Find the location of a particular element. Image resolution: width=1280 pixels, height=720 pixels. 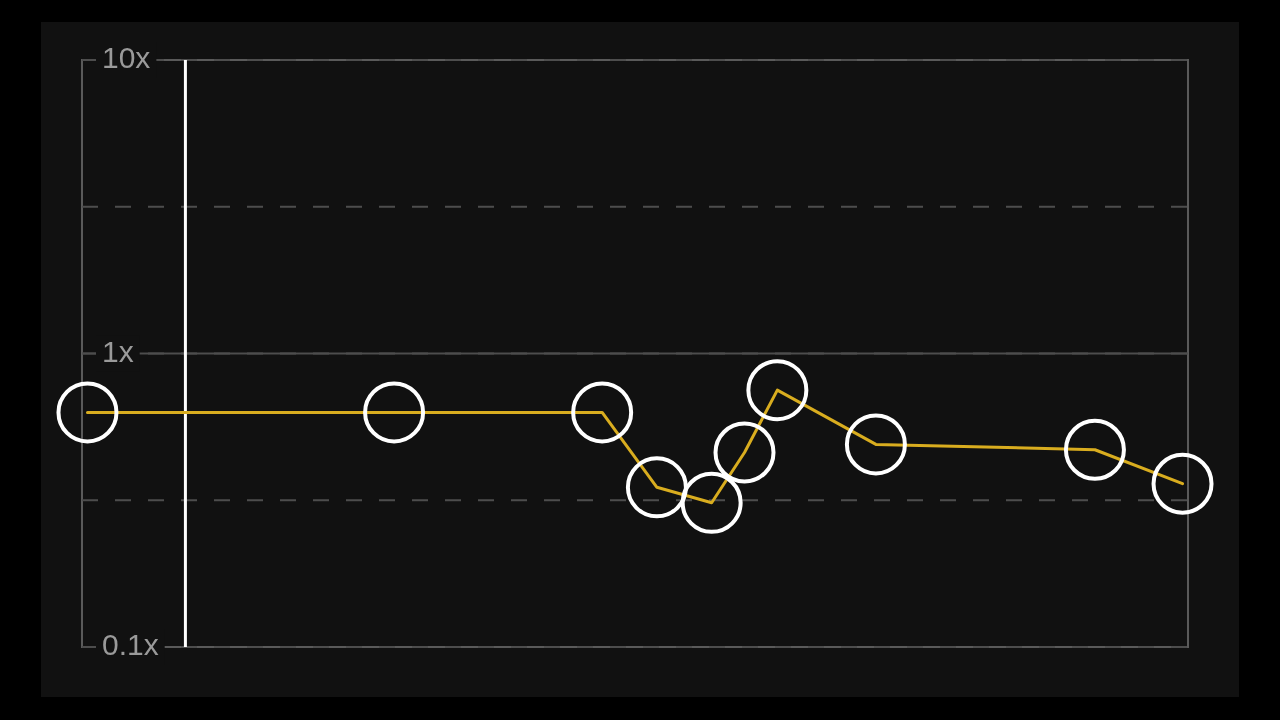

y-tick-label: 1x is located at coordinates (118, 351).